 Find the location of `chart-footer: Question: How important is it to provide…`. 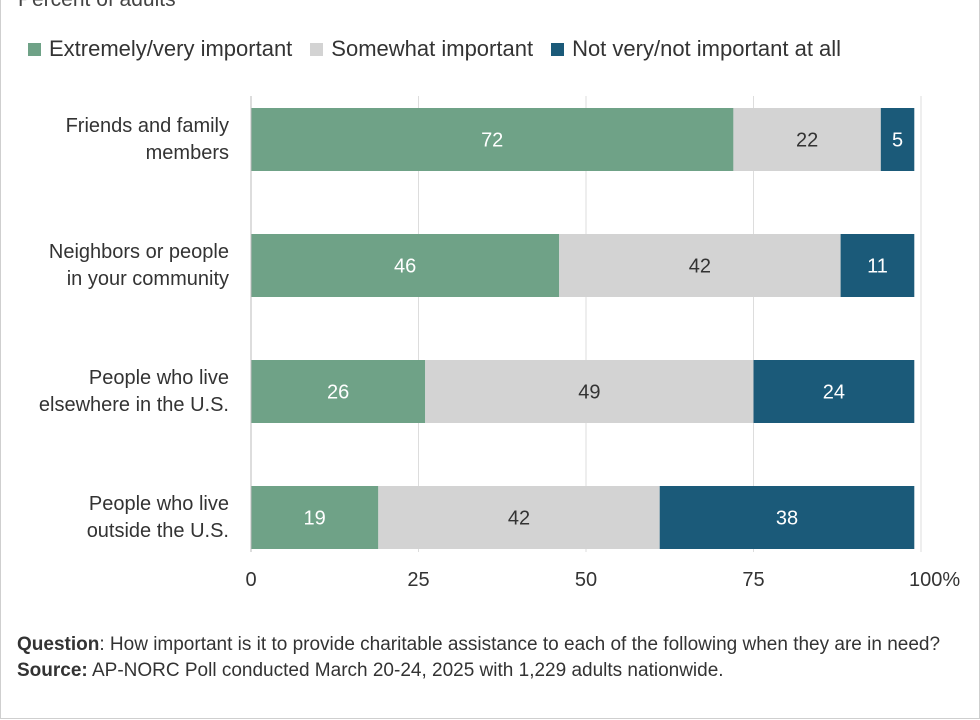

chart-footer: Question: How important is it to provide… is located at coordinates (492, 658).